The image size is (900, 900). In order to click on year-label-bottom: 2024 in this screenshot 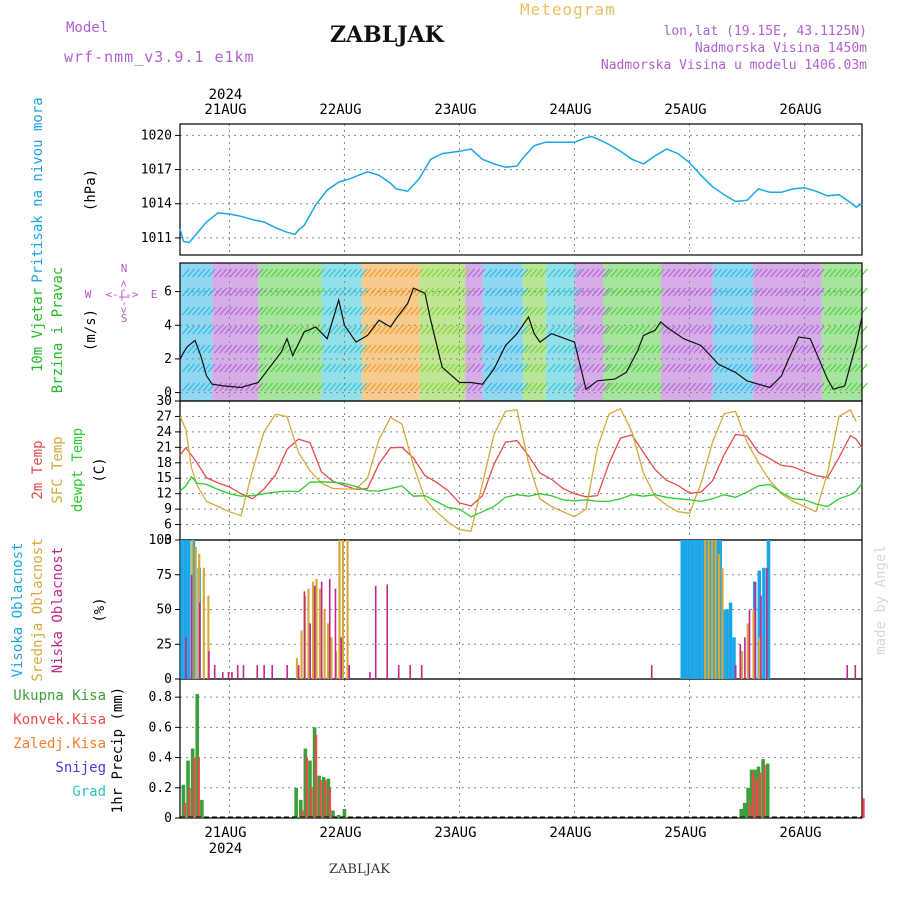, I will do `click(226, 849)`.